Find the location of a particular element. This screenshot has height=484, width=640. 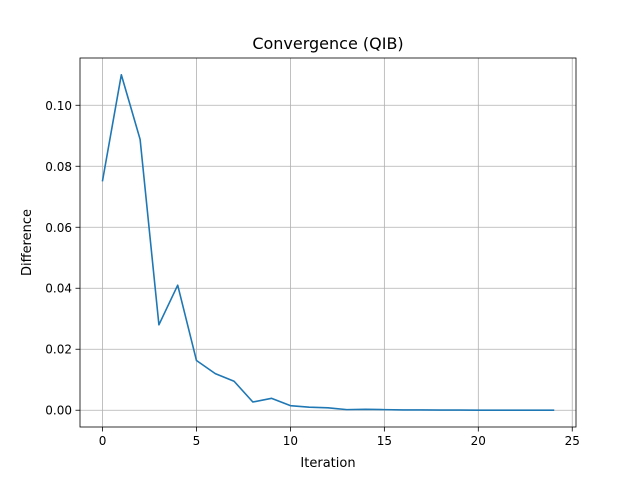

x-tick-label: 0 is located at coordinates (103, 441).